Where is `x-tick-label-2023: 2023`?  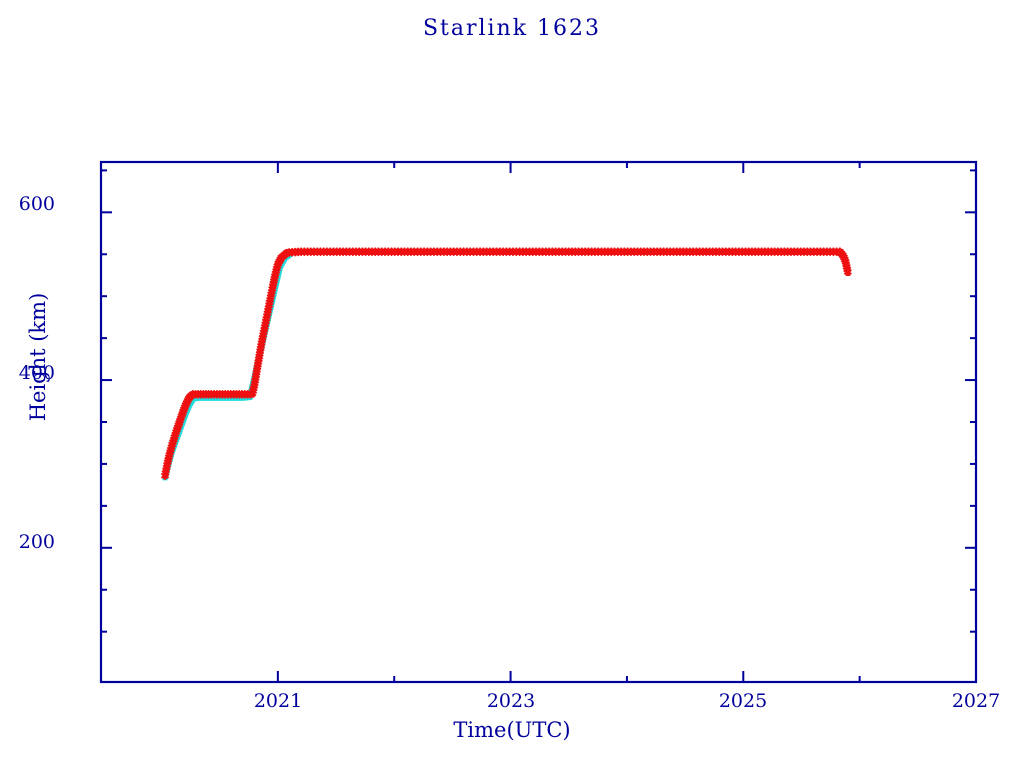 x-tick-label-2023: 2023 is located at coordinates (511, 701).